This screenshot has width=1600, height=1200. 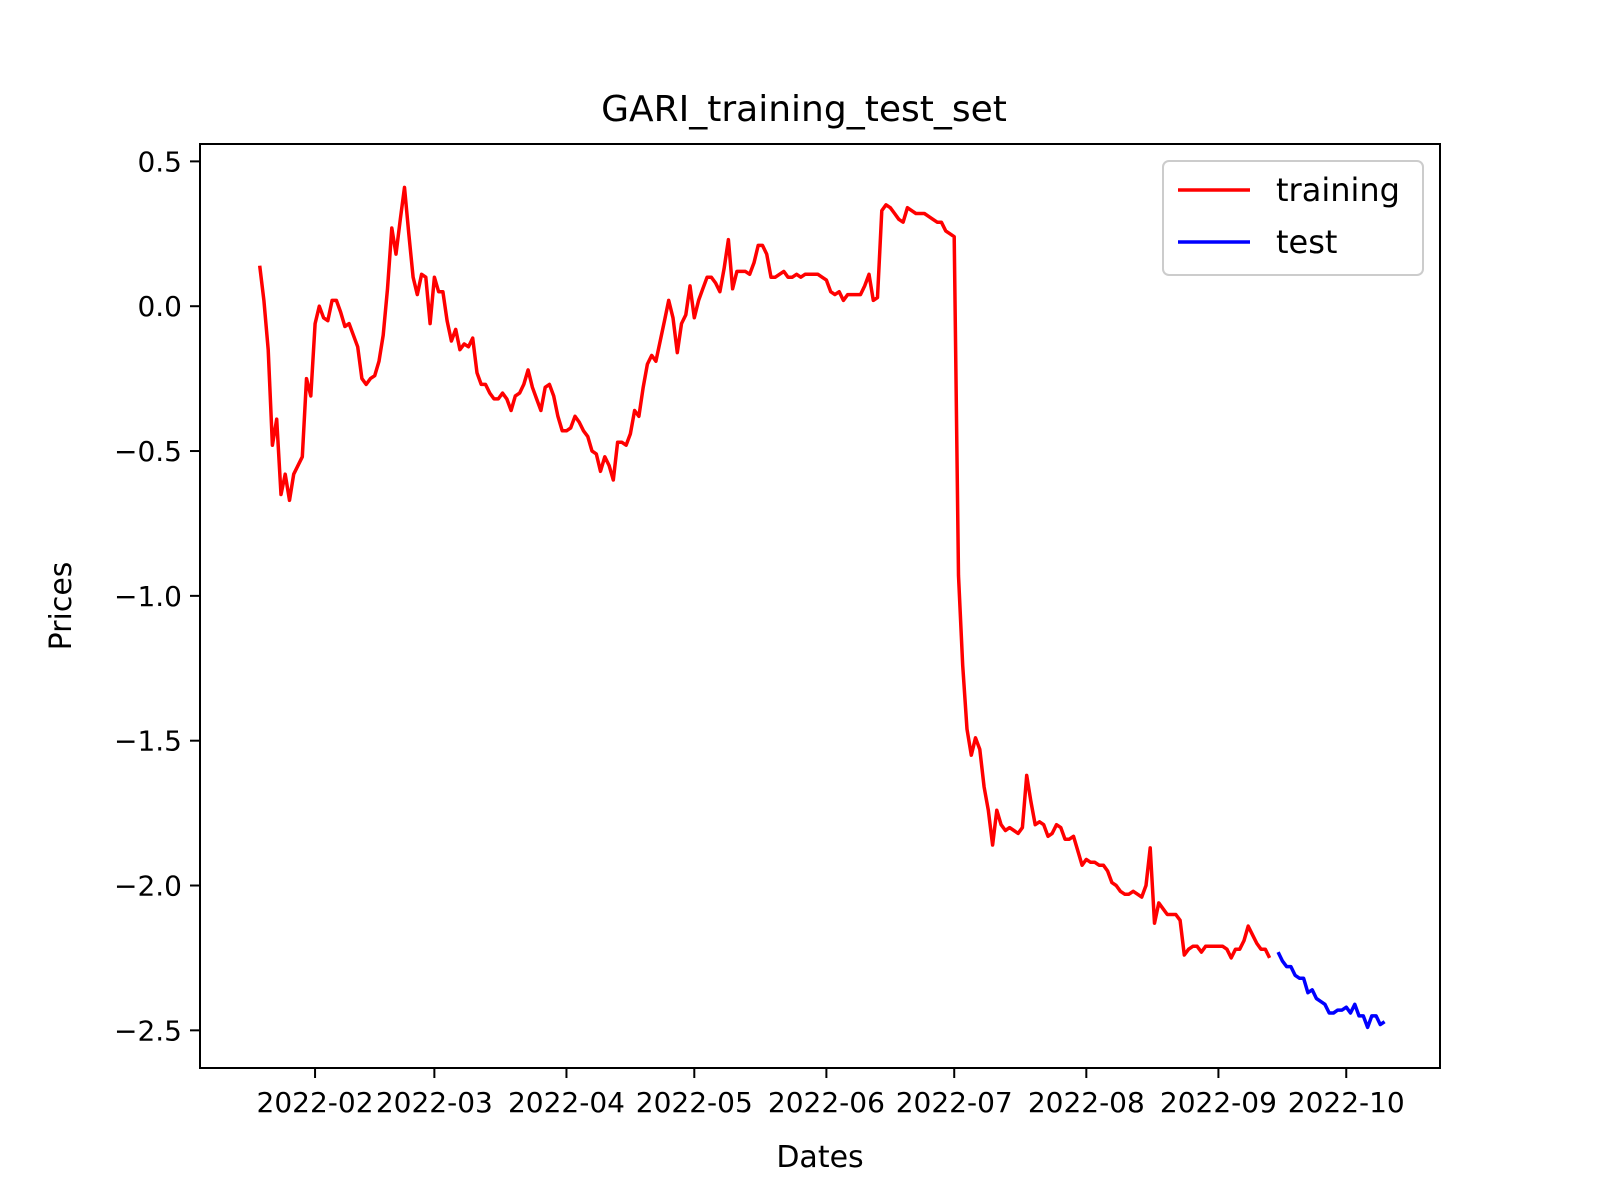 What do you see at coordinates (148, 741) in the screenshot?
I see `y-tick-label: −1.5` at bounding box center [148, 741].